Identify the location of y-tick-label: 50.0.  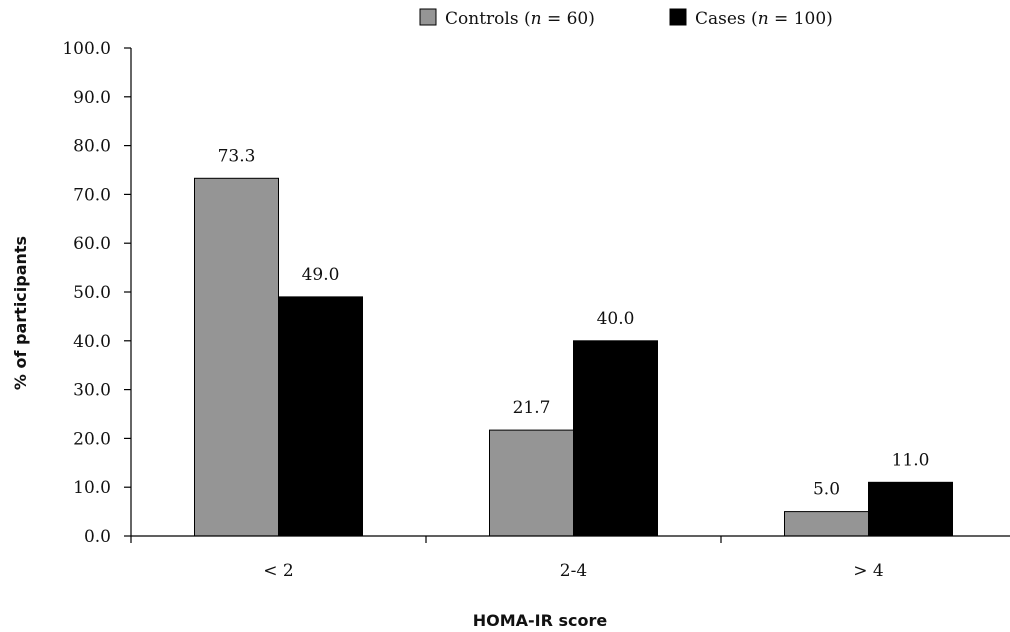
(92, 293).